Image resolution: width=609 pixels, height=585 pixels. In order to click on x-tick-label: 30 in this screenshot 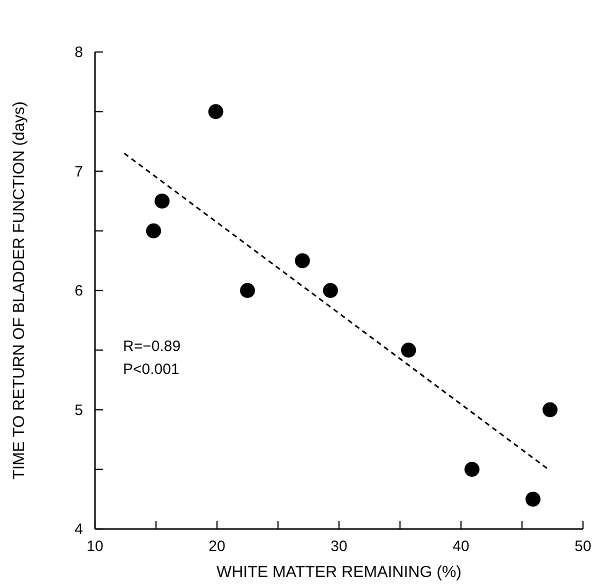, I will do `click(339, 546)`.